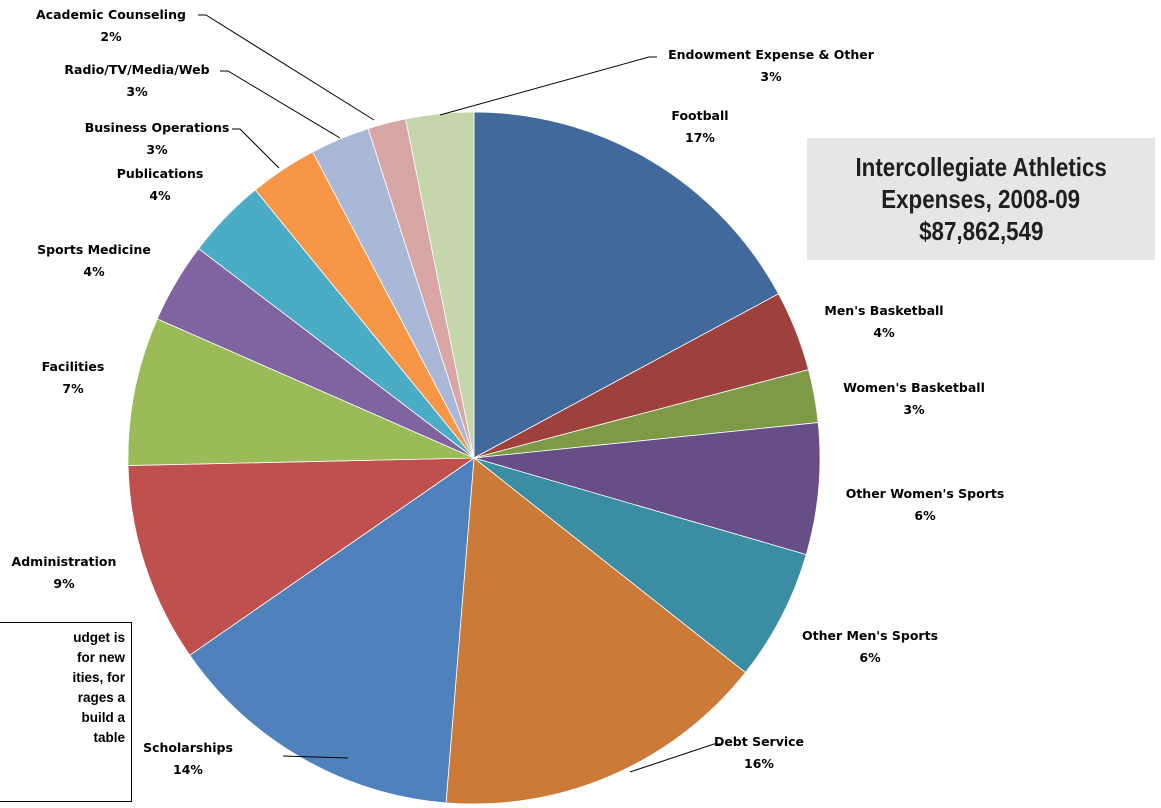 The height and width of the screenshot is (808, 1161). What do you see at coordinates (64, 561) in the screenshot?
I see `slice-label-name: Administration` at bounding box center [64, 561].